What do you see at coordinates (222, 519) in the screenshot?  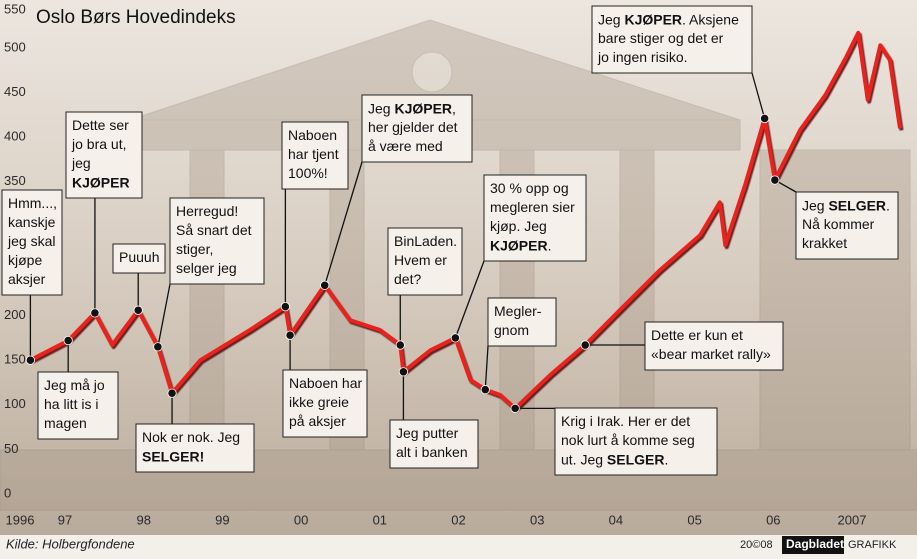 I see `x-tick-label: 99` at bounding box center [222, 519].